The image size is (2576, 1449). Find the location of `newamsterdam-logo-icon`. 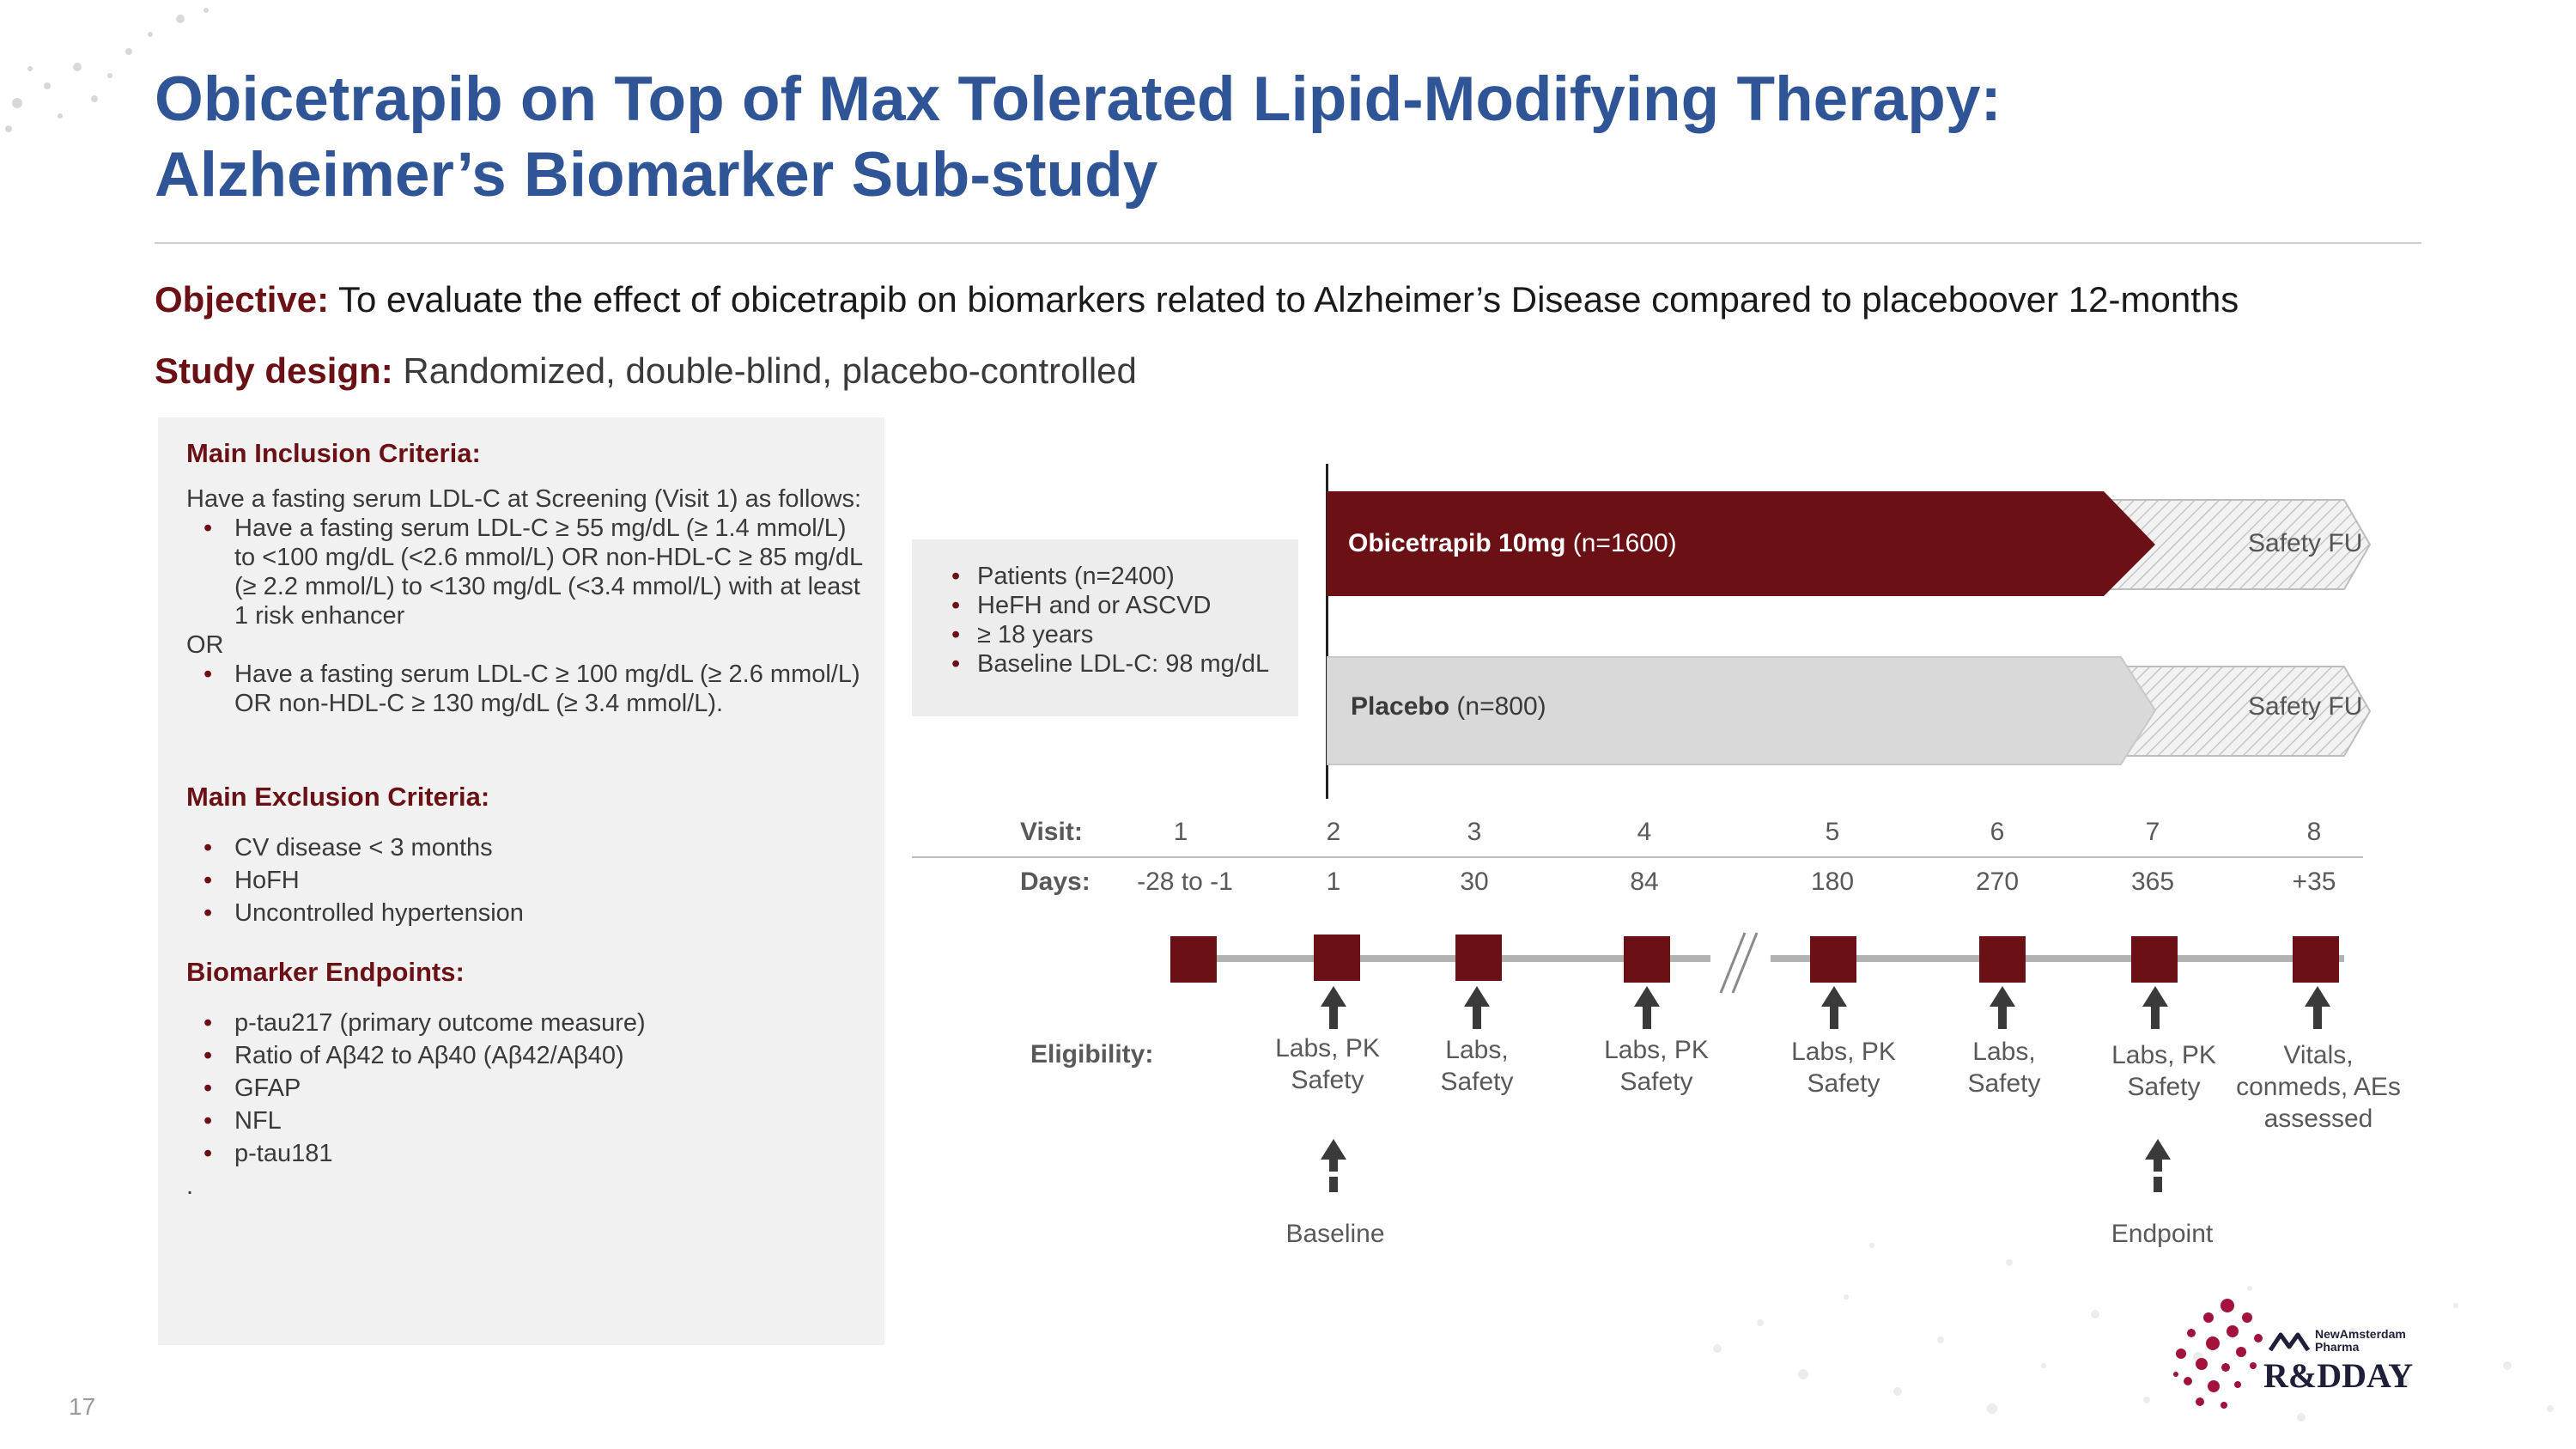

newamsterdam-logo-icon is located at coordinates (2289, 1342).